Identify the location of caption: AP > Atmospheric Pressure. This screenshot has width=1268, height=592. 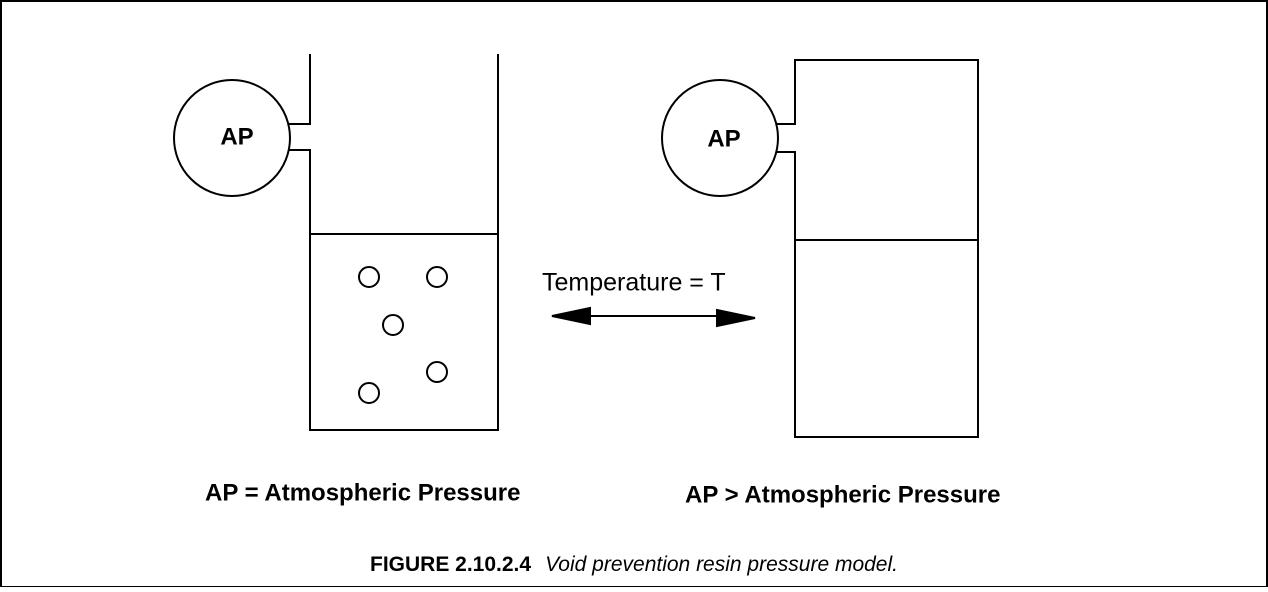
(842, 494).